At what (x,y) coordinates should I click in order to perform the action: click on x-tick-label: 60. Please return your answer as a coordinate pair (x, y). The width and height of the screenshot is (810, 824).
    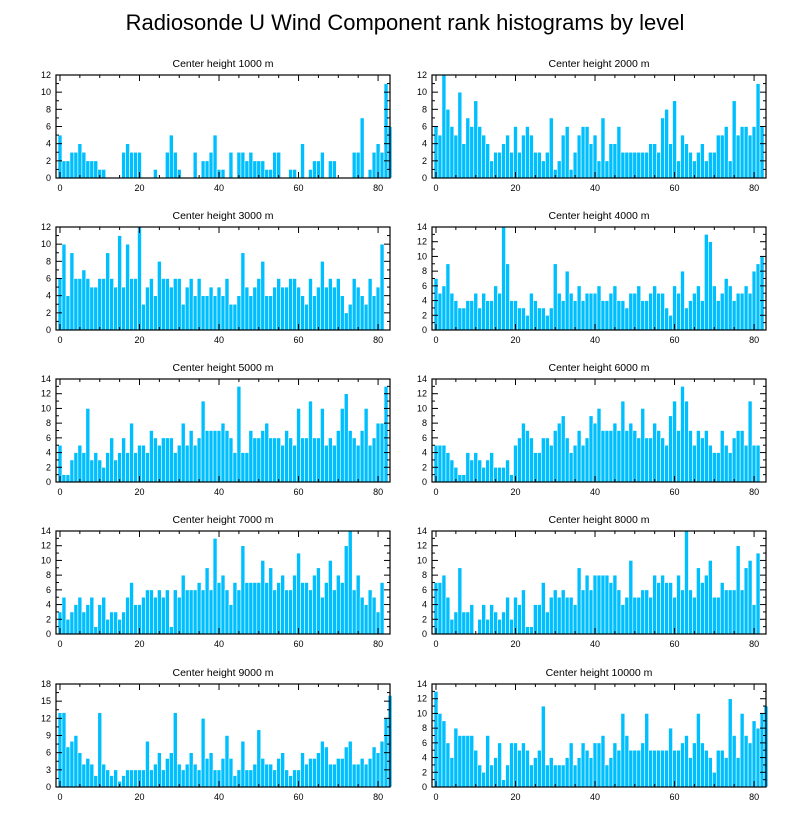
    Looking at the image, I should click on (299, 340).